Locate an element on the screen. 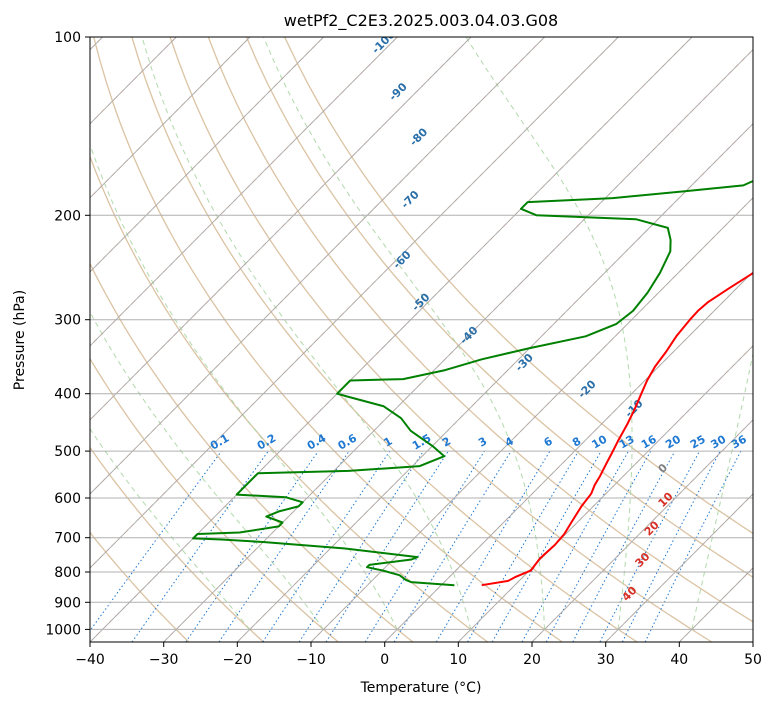  y-axis-label: Pressure (hPa) is located at coordinates (20, 340).